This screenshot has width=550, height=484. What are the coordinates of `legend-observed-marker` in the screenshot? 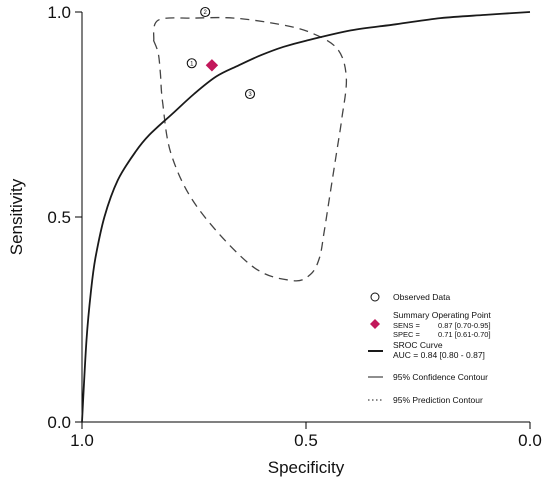 It's located at (375, 297).